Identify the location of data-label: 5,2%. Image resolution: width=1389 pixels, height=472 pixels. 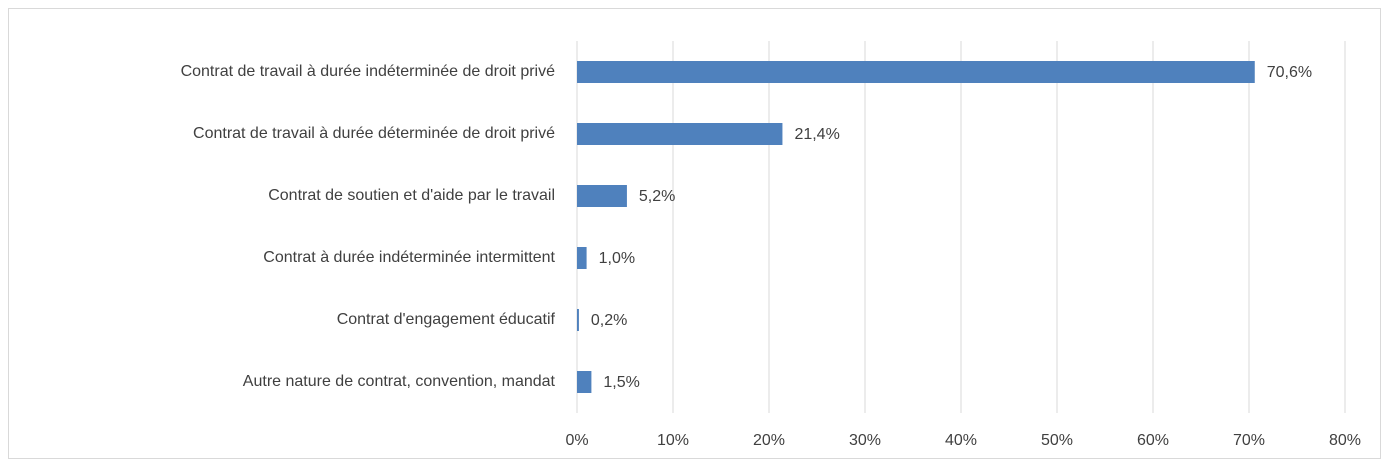
(657, 196).